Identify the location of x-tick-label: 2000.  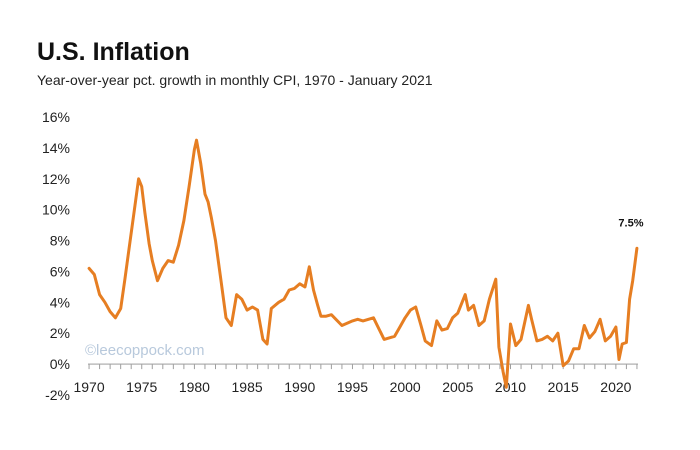
(405, 387).